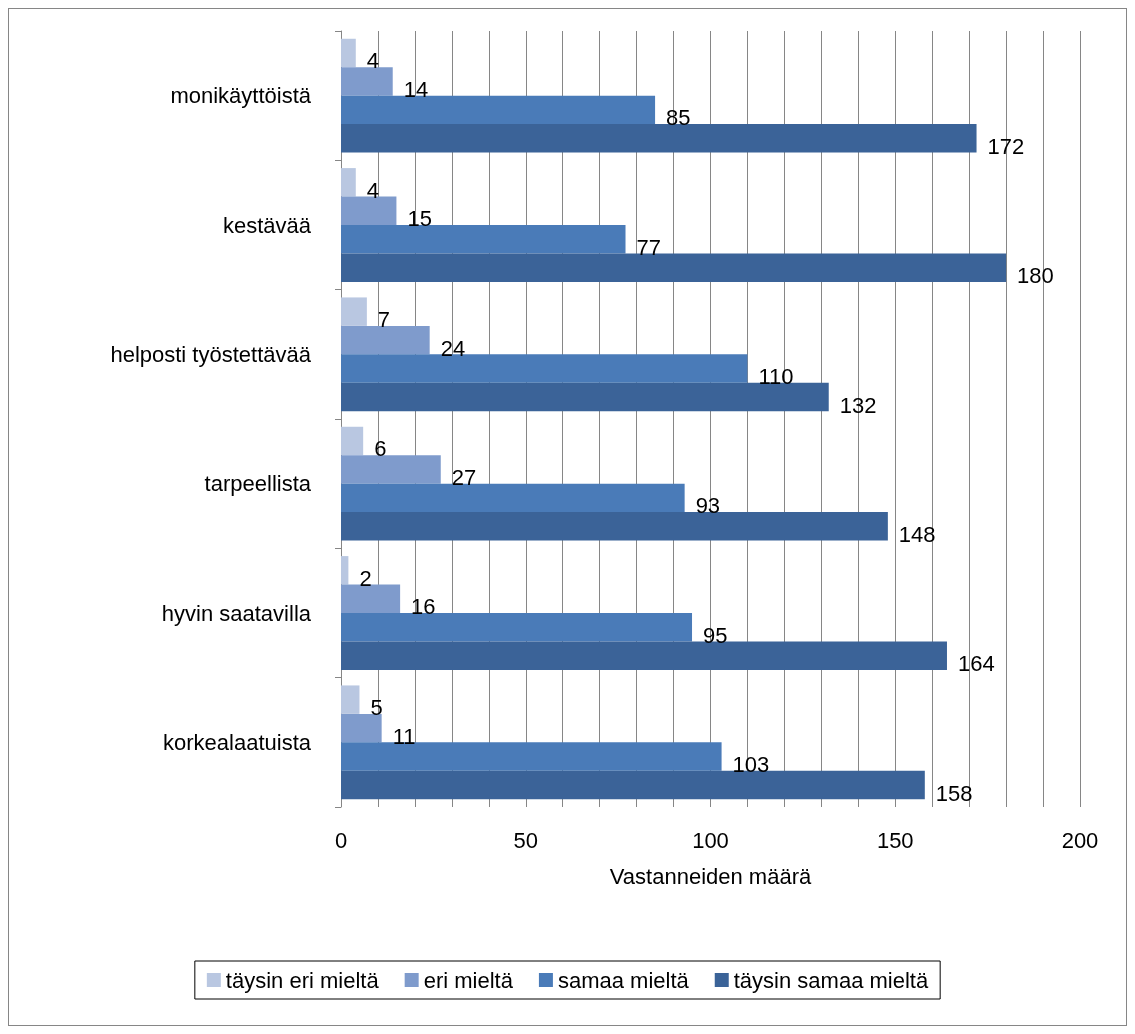 This screenshot has width=1135, height=1034. I want to click on data-label: 85, so click(678, 118).